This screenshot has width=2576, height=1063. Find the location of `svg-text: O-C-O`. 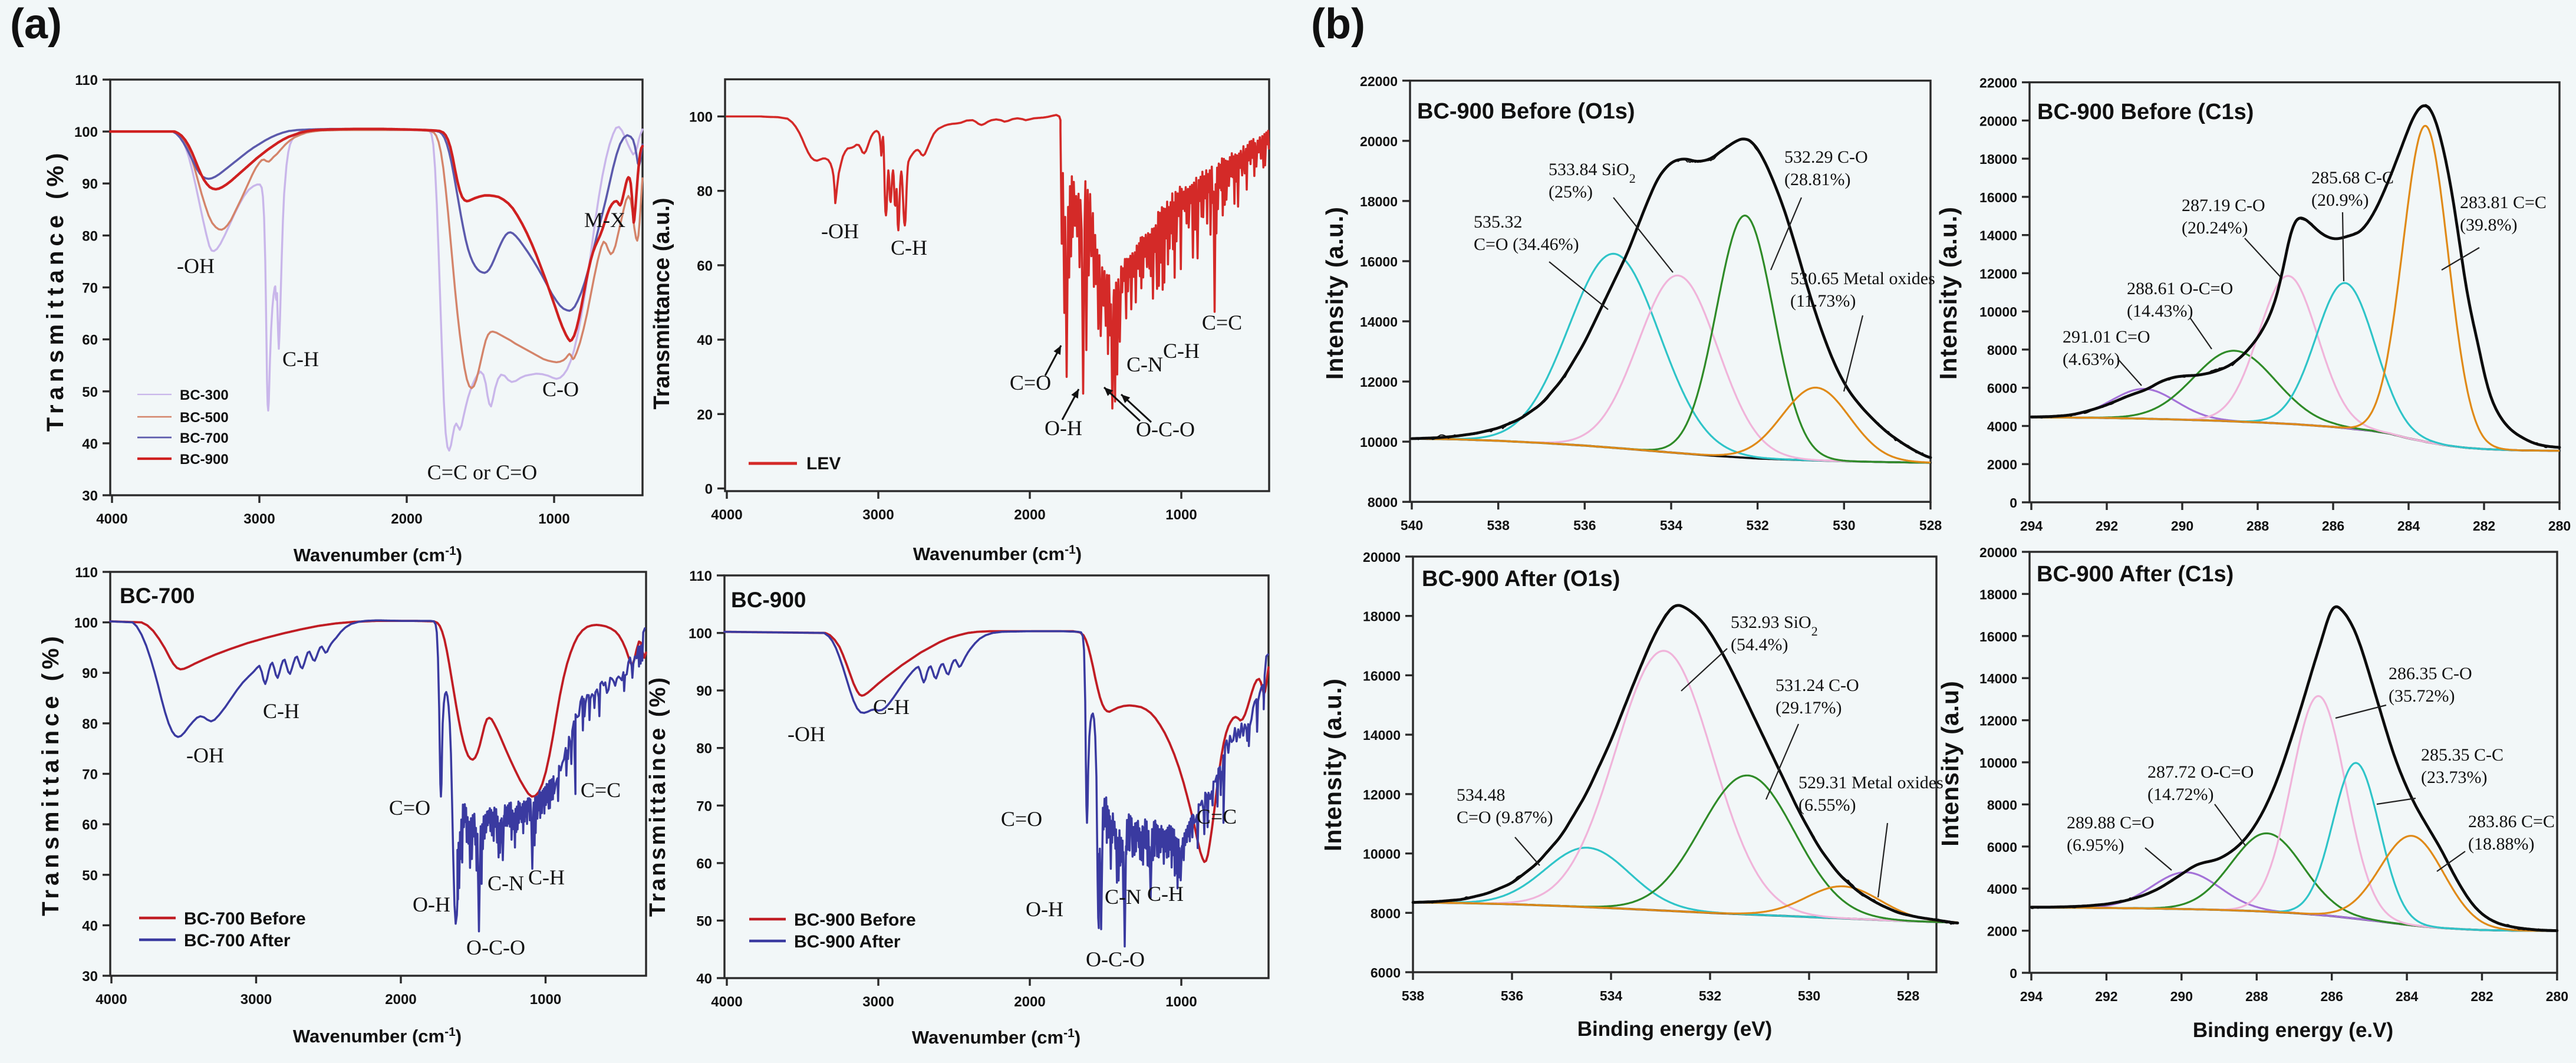

svg-text: O-C-O is located at coordinates (1115, 959).